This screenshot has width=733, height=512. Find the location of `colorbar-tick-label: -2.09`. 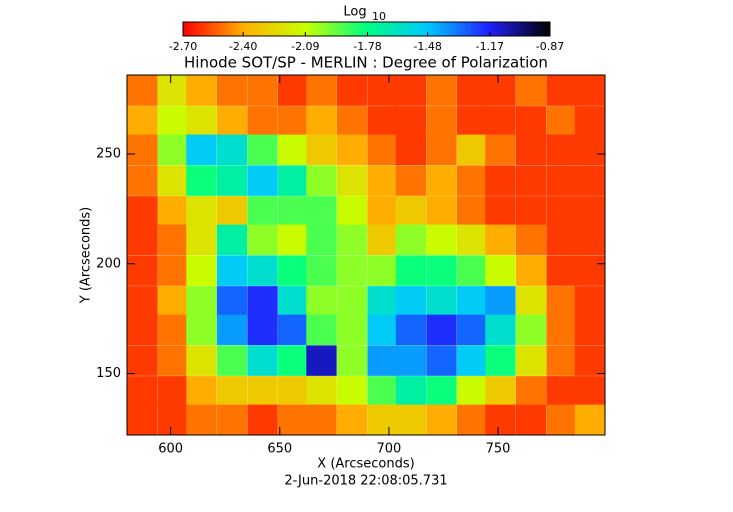

colorbar-tick-label: -2.09 is located at coordinates (305, 46).